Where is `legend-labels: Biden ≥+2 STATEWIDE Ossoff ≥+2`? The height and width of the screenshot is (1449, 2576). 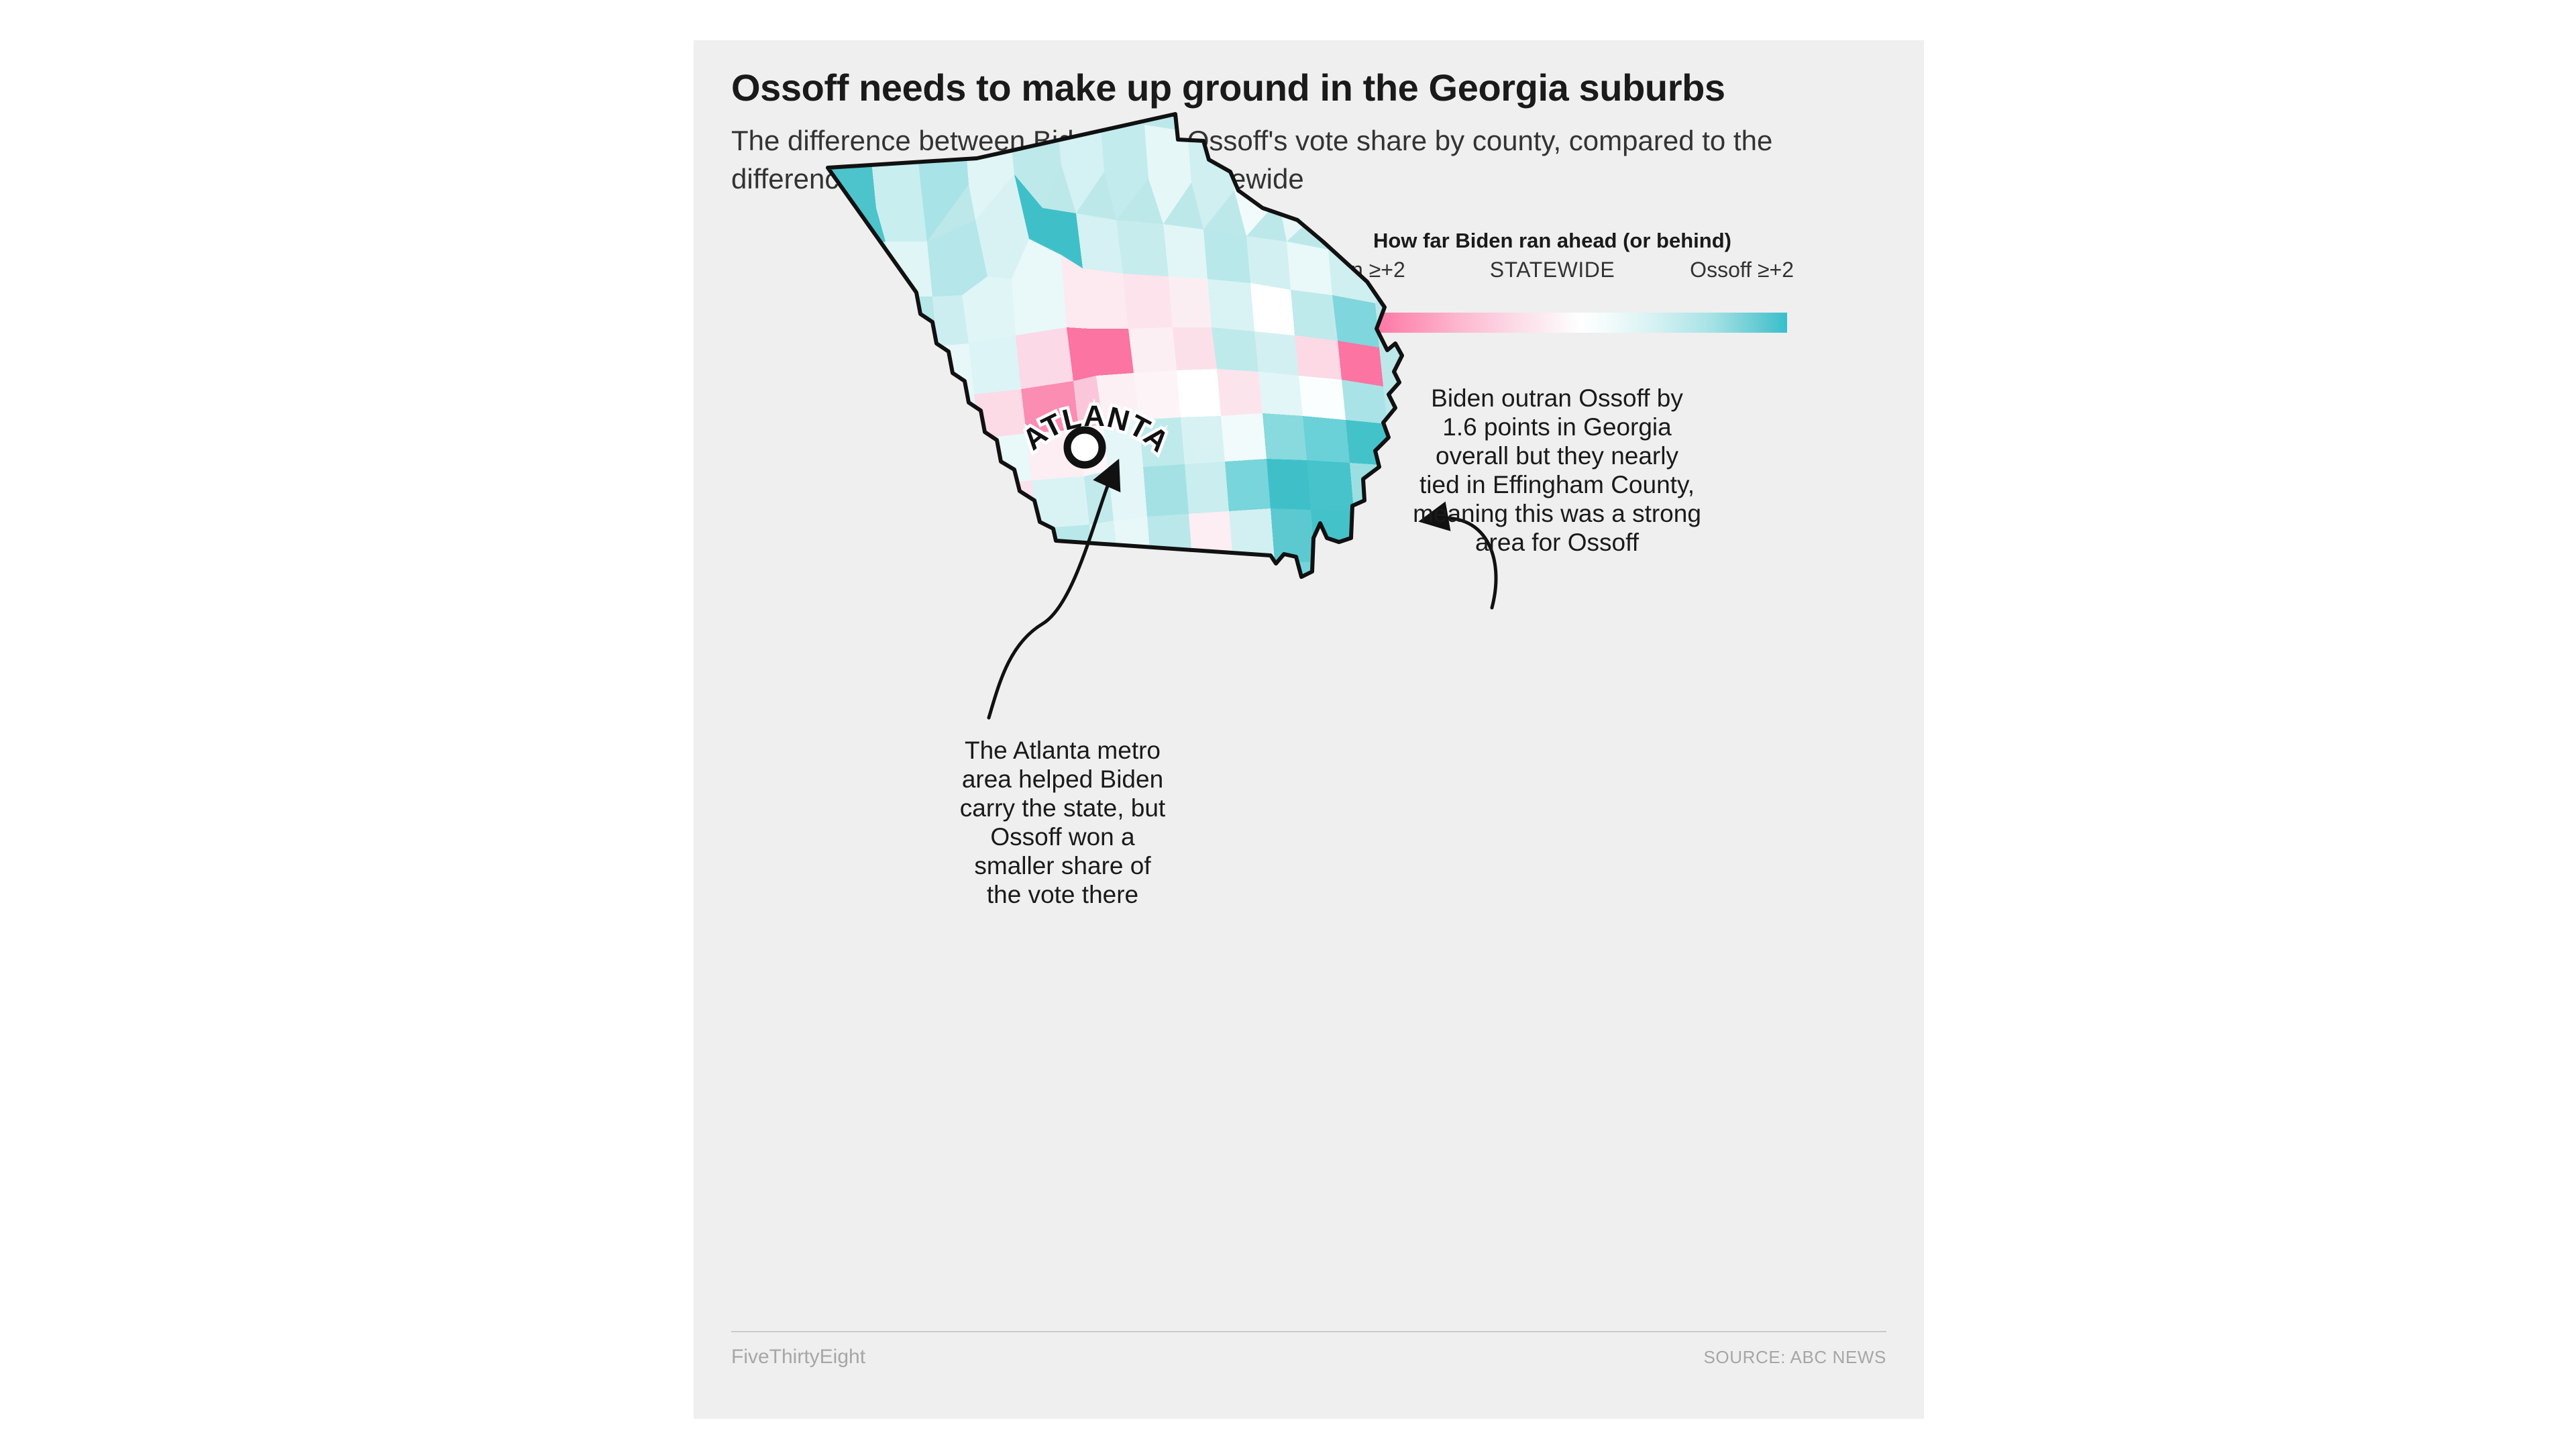 legend-labels: Biden ≥+2 STATEWIDE Ossoff ≥+2 is located at coordinates (1551, 272).